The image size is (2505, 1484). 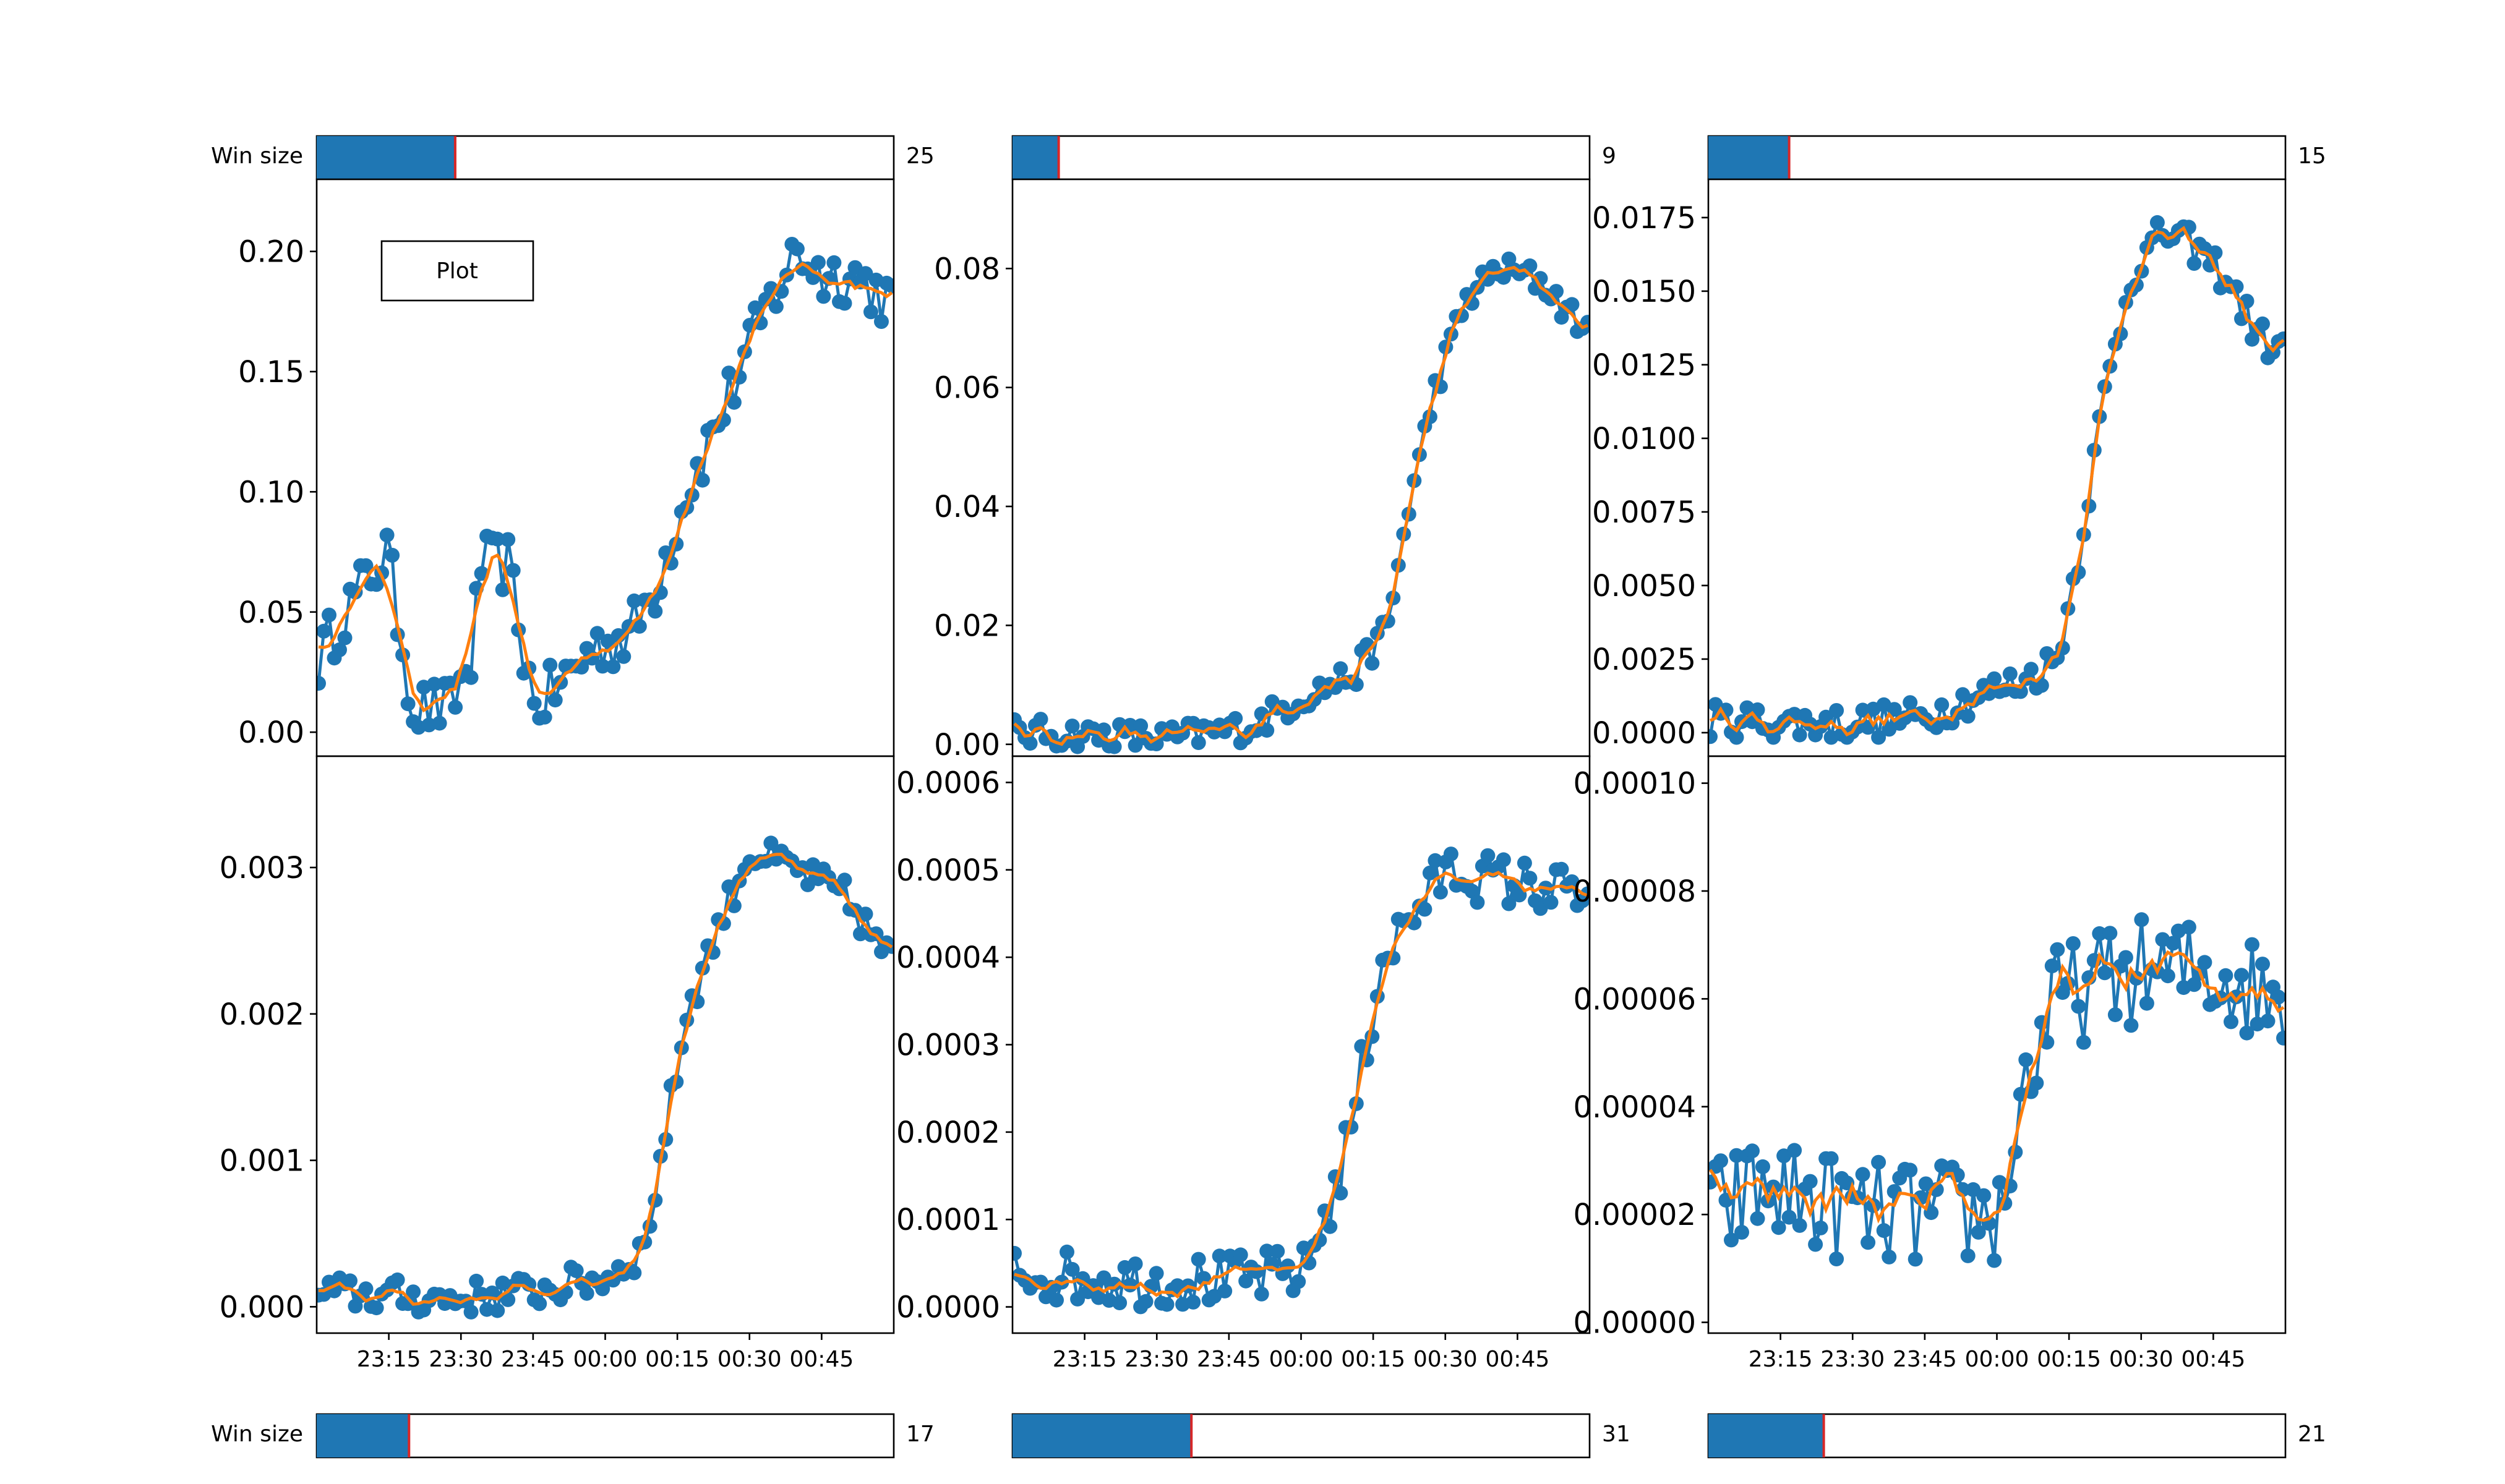 I want to click on plot-button-label: Plot, so click(x=457, y=271).